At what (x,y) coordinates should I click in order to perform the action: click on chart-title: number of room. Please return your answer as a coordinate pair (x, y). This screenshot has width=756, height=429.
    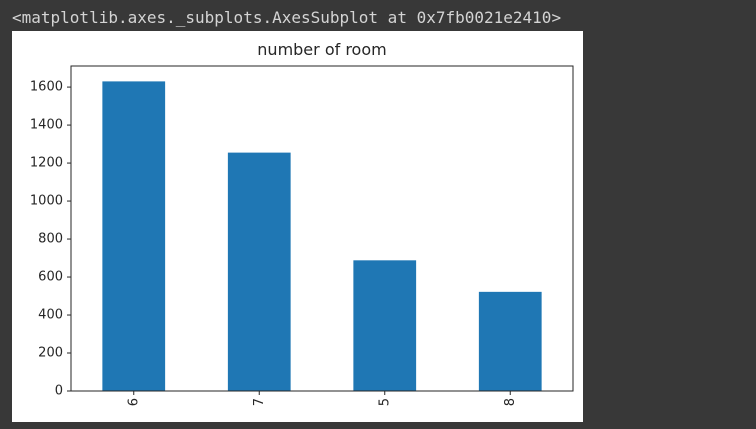
    Looking at the image, I should click on (321, 49).